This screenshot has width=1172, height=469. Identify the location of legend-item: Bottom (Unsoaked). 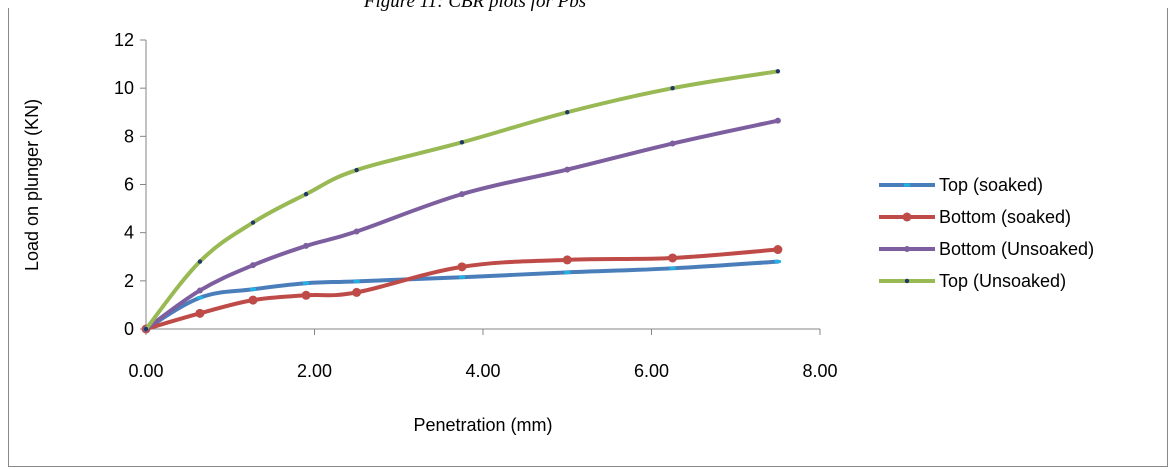
(986, 249).